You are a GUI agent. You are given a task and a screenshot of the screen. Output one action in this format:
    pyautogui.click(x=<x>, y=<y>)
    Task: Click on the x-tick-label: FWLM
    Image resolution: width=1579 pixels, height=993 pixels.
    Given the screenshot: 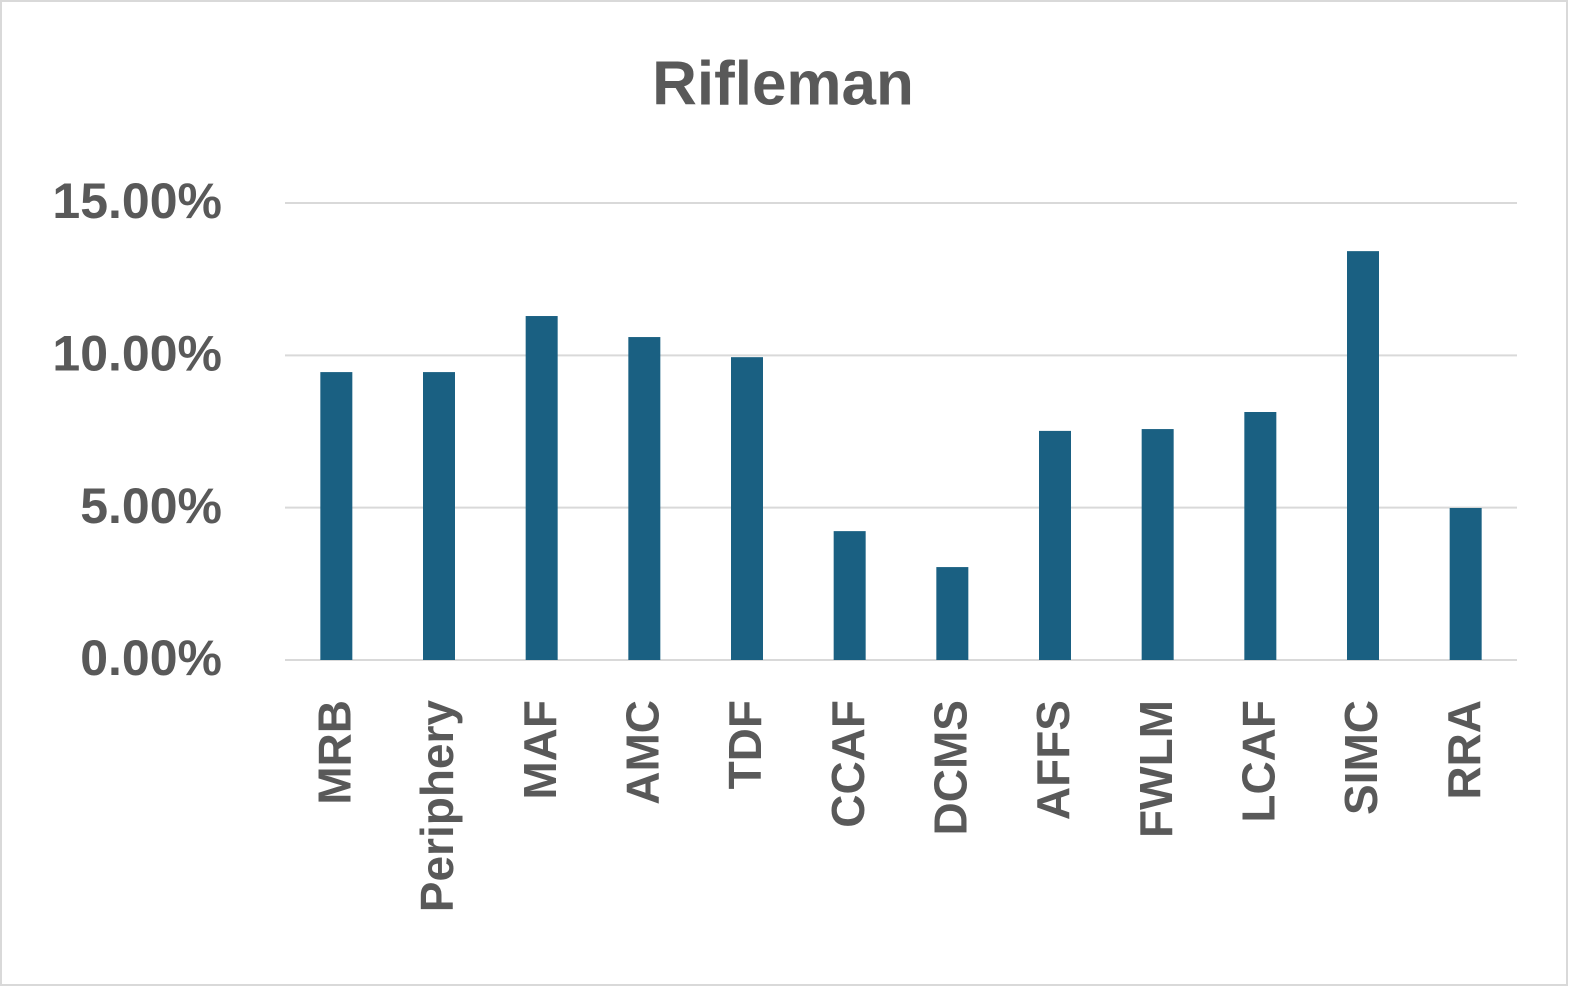 What is the action you would take?
    pyautogui.click(x=1156, y=769)
    